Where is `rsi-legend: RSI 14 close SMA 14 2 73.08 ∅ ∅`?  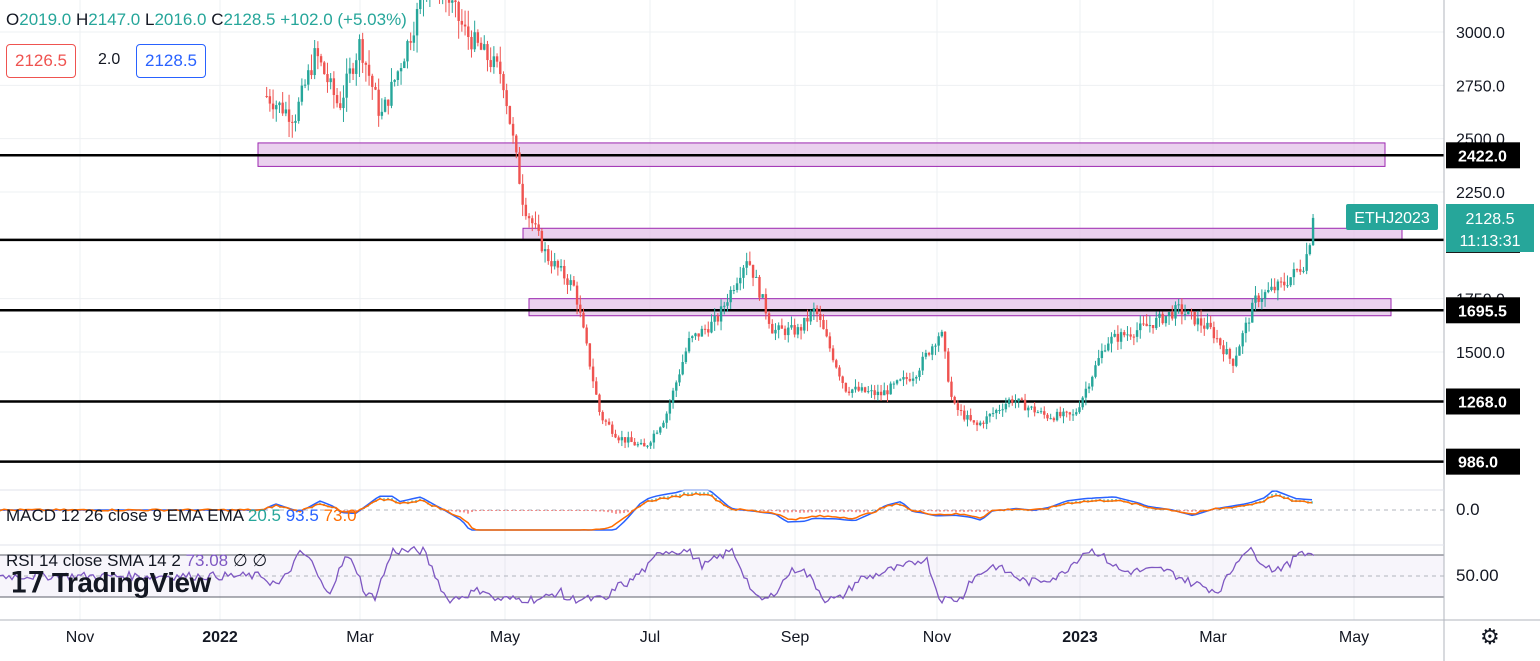 rsi-legend: RSI 14 close SMA 14 2 73.08 ∅ ∅ is located at coordinates (136, 561).